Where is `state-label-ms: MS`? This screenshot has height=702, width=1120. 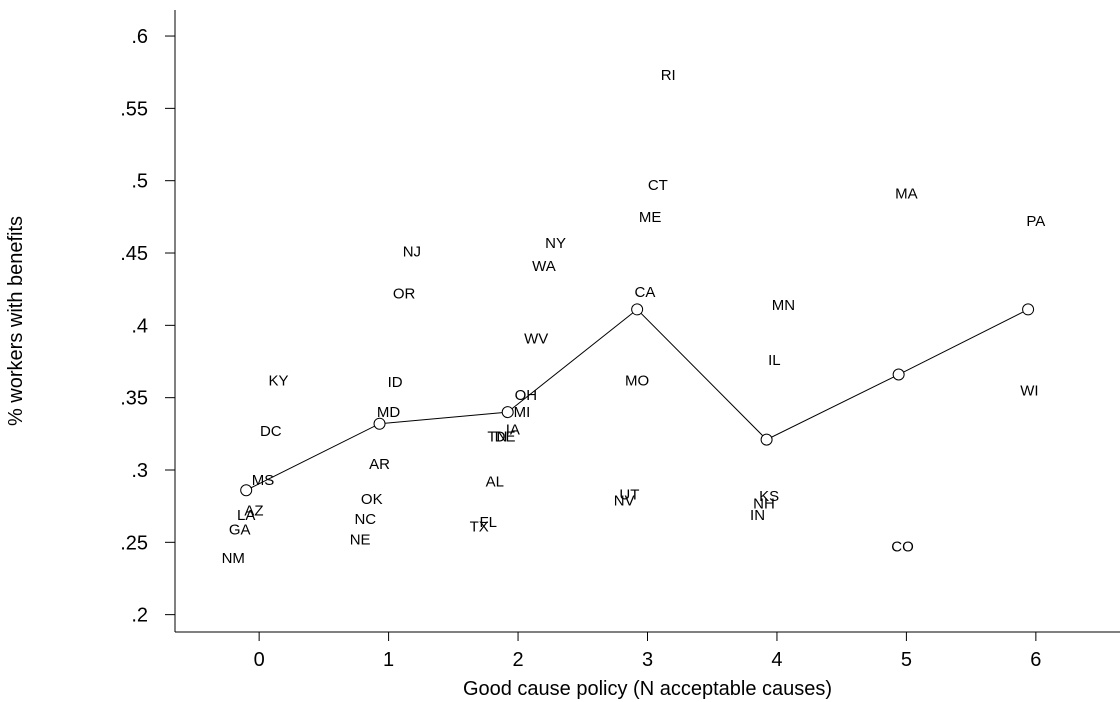 state-label-ms: MS is located at coordinates (263, 480).